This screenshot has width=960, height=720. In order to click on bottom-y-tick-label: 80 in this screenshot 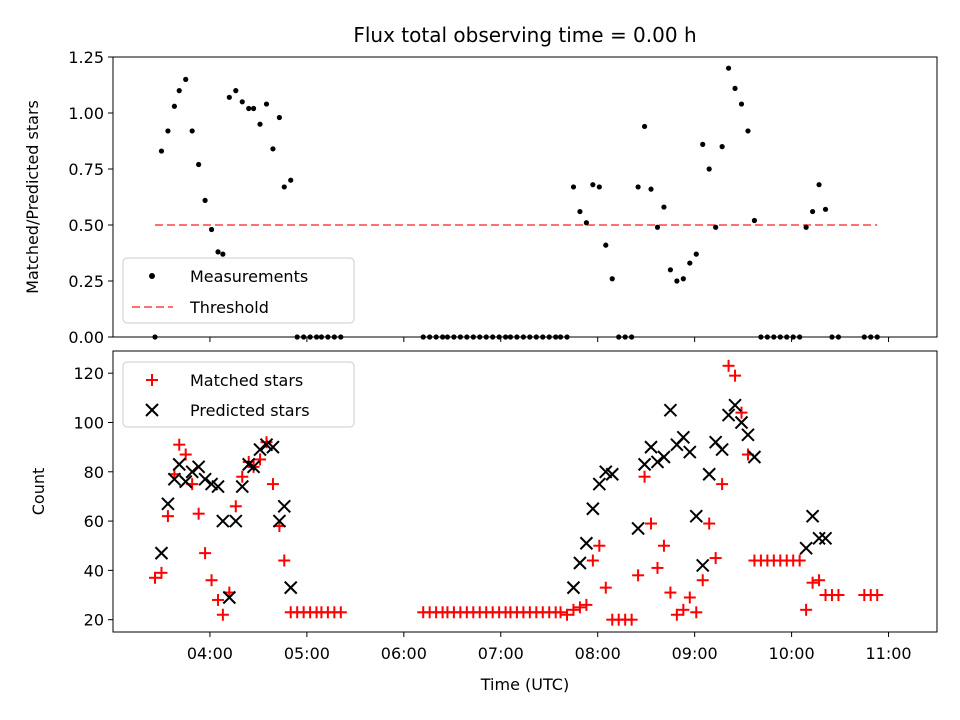, I will do `click(94, 472)`.